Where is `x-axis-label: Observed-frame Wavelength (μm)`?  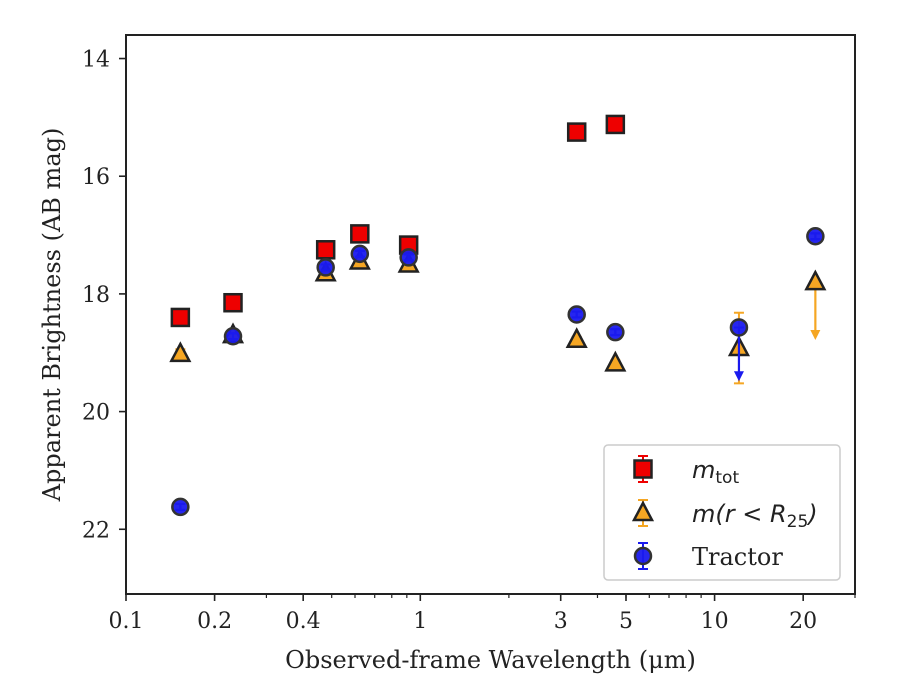
x-axis-label: Observed-frame Wavelength (μm) is located at coordinates (490, 660).